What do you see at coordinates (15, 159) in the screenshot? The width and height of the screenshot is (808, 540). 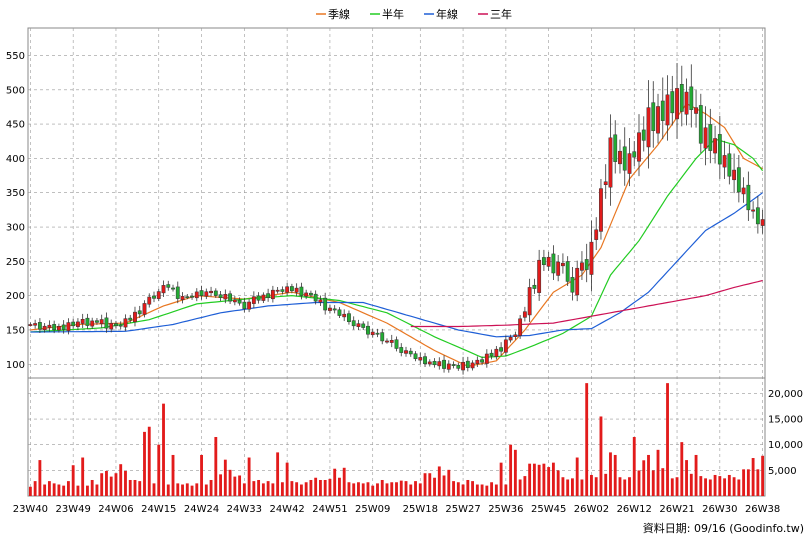 I see `price-tick-label-400: 400` at bounding box center [15, 159].